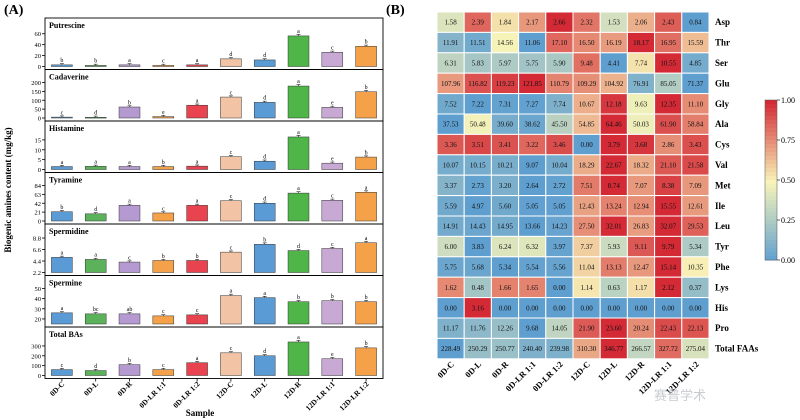  I want to click on heatmap-cell-value: 3.68, so click(641, 145).